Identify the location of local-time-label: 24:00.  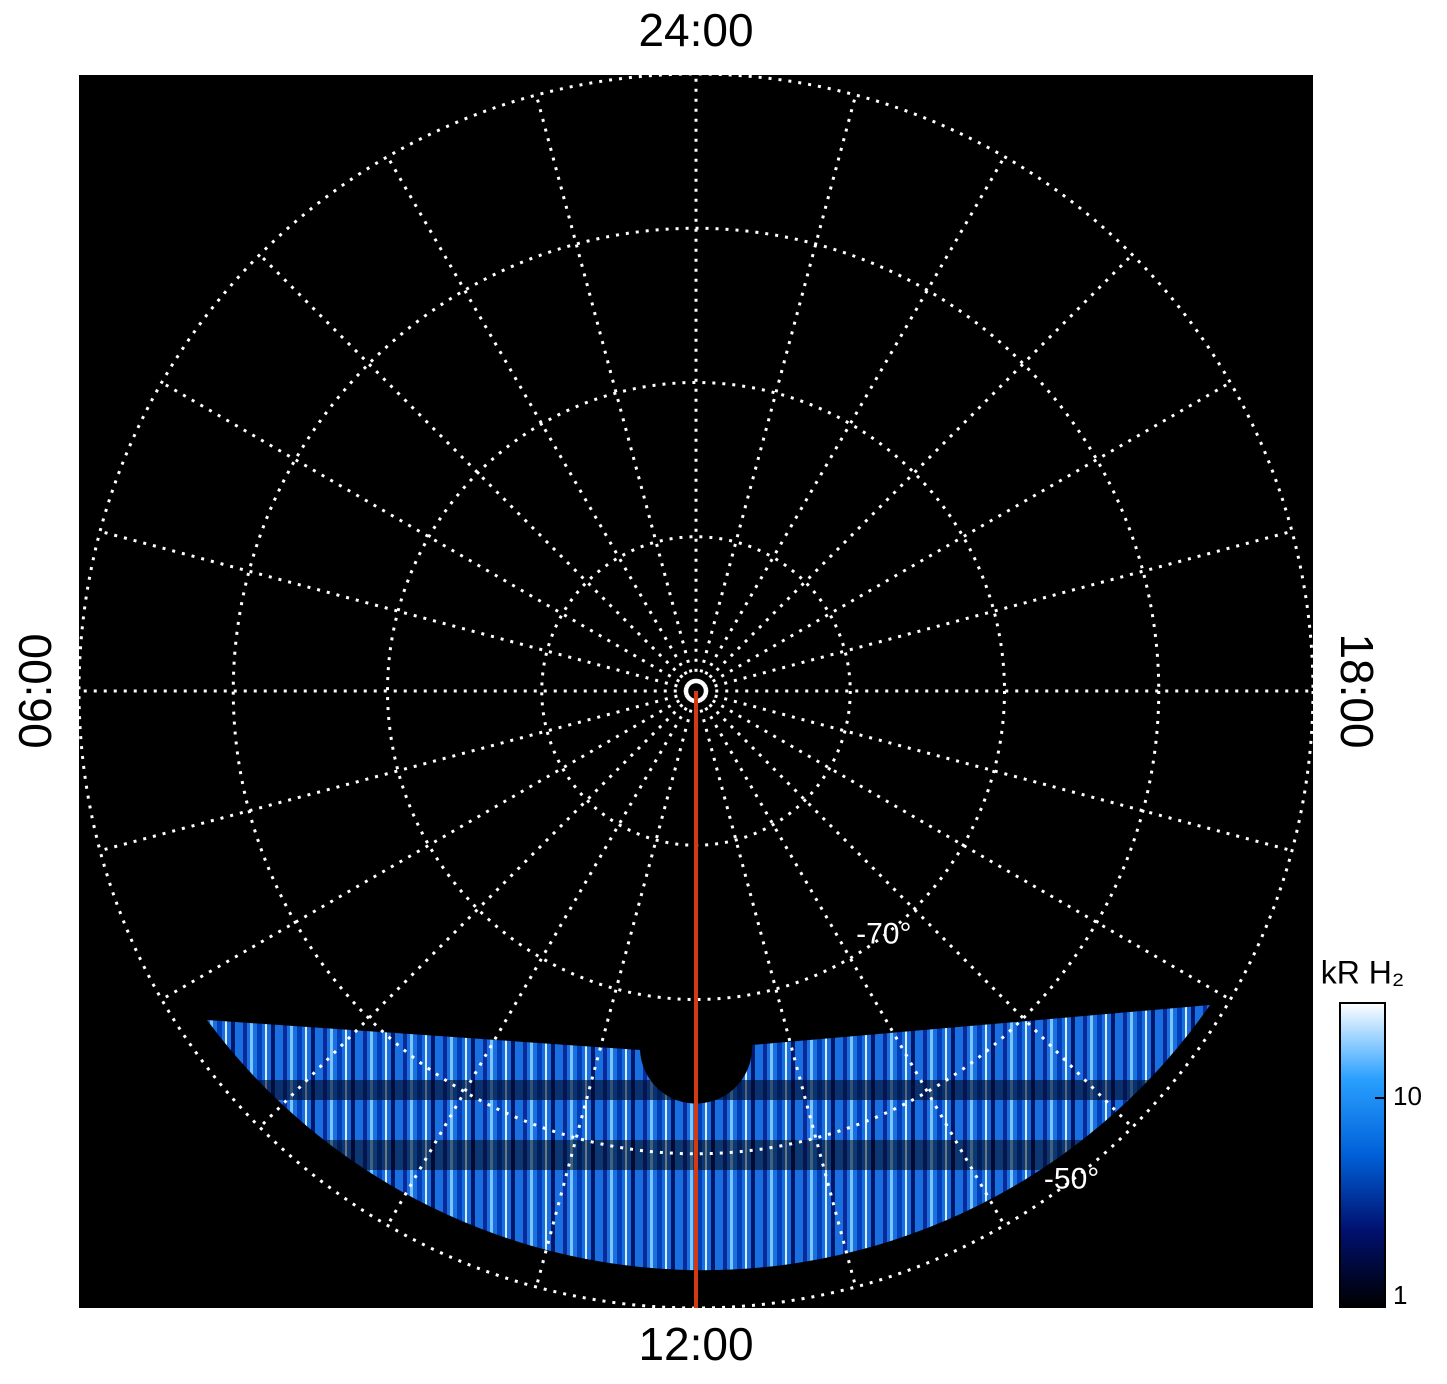
(695, 30).